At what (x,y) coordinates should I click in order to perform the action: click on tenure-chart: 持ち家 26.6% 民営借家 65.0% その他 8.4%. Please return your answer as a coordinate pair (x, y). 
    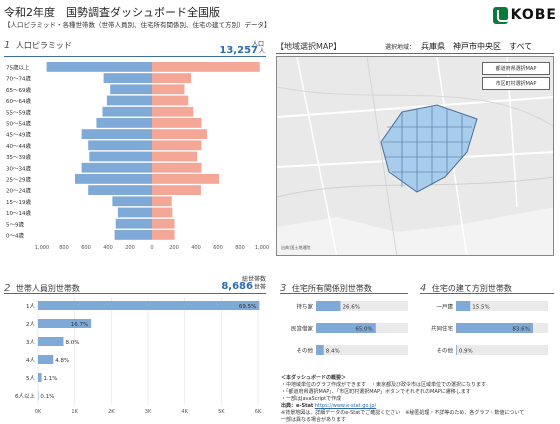
    Looking at the image, I should click on (345, 332).